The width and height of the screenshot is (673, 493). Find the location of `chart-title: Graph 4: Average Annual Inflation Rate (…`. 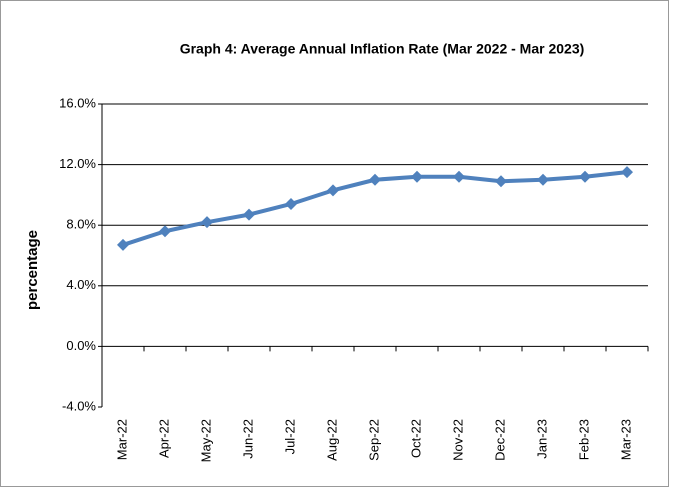

chart-title: Graph 4: Average Annual Inflation Rate (… is located at coordinates (382, 49).